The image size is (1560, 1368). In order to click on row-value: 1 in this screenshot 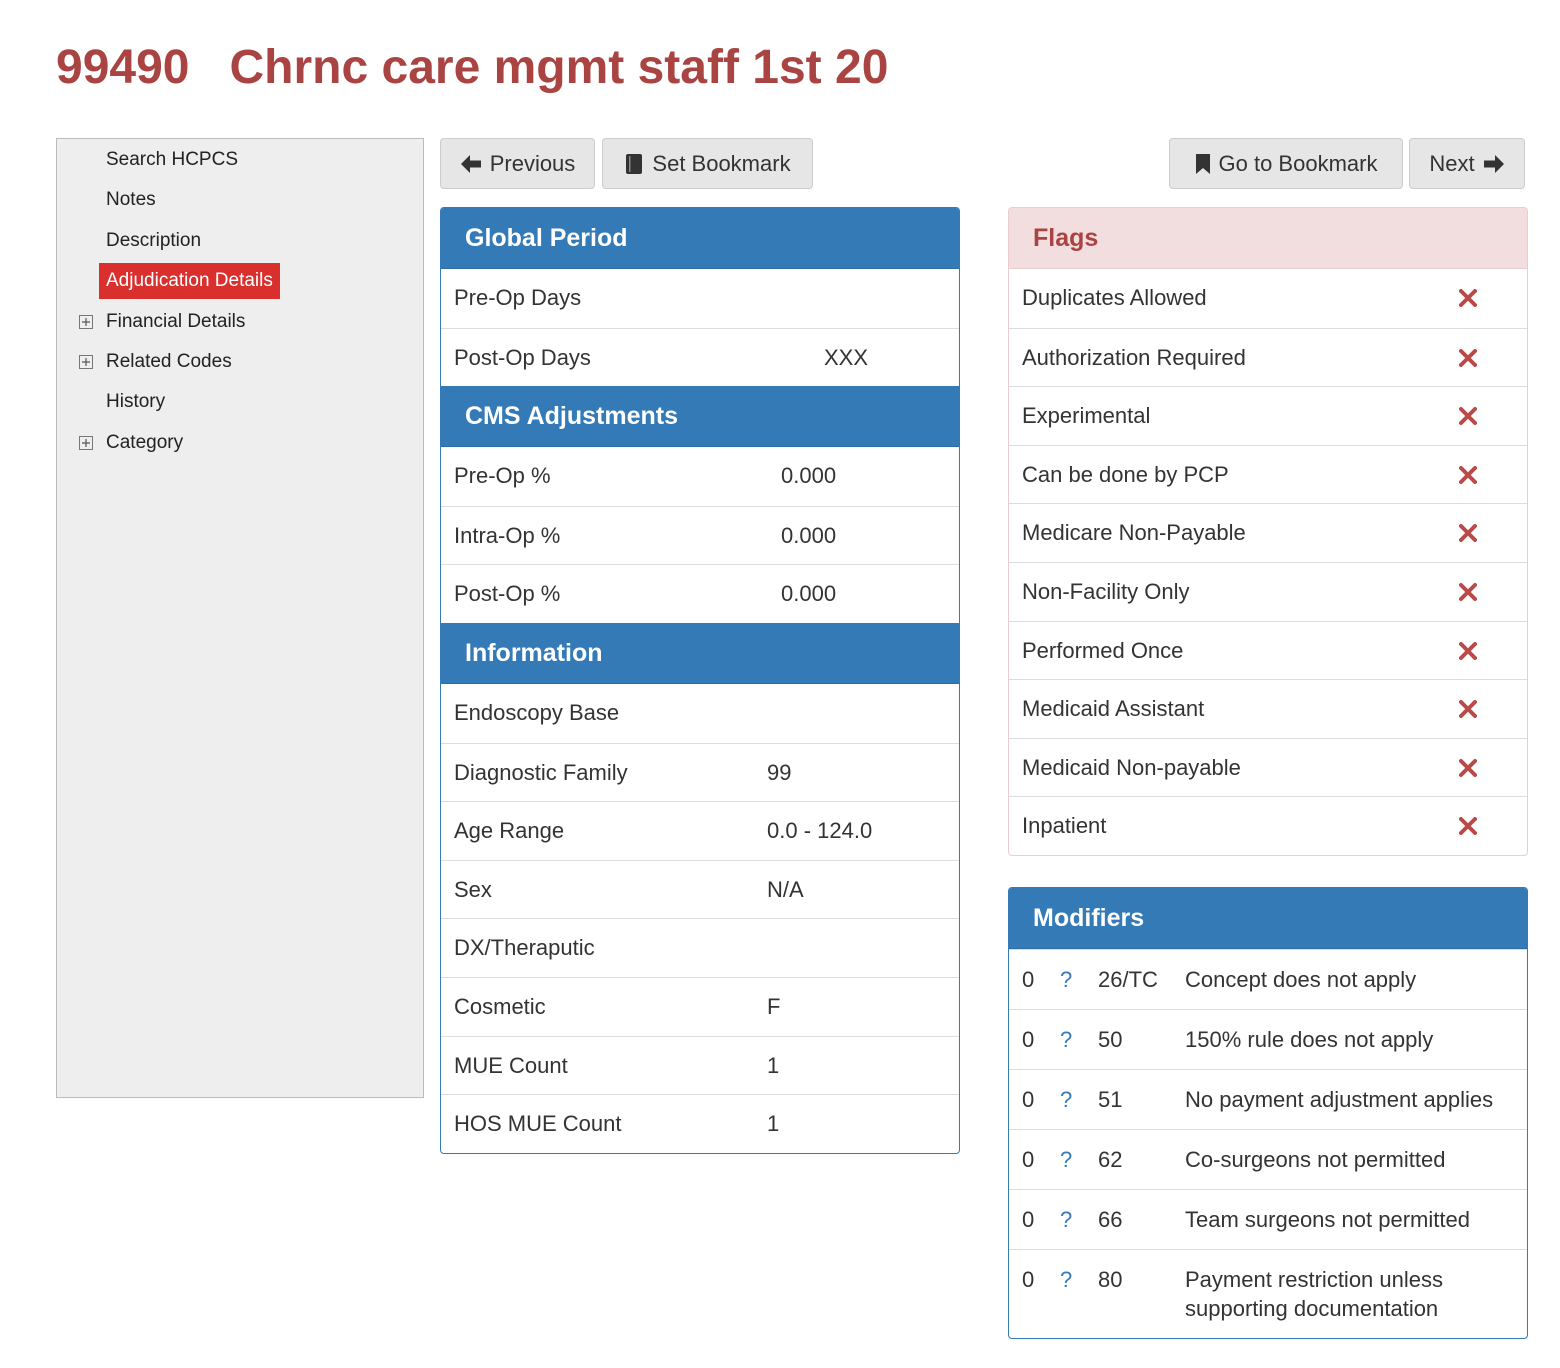, I will do `click(773, 1124)`.